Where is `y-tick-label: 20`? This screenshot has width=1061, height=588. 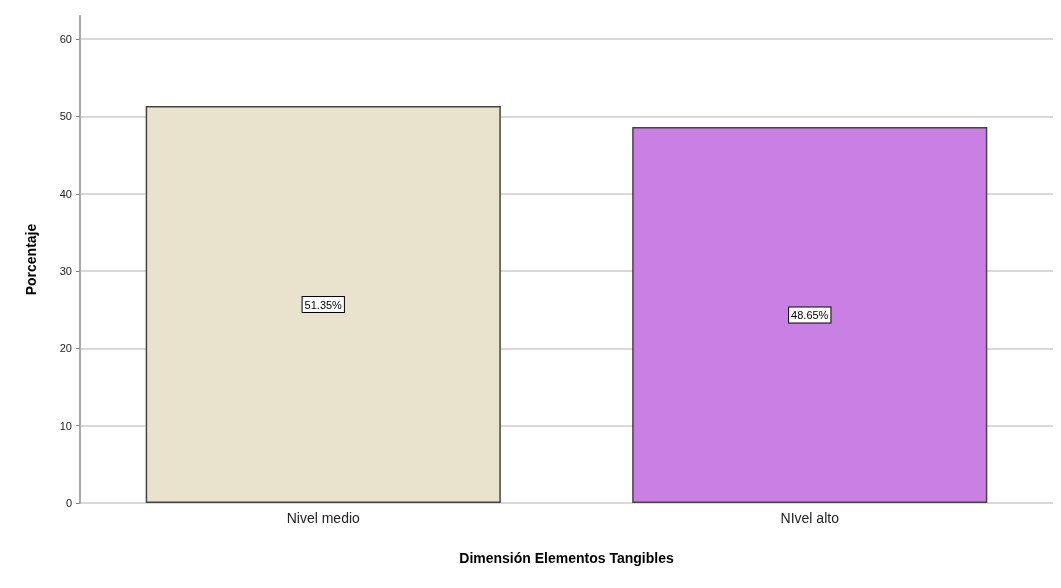
y-tick-label: 20 is located at coordinates (65, 348).